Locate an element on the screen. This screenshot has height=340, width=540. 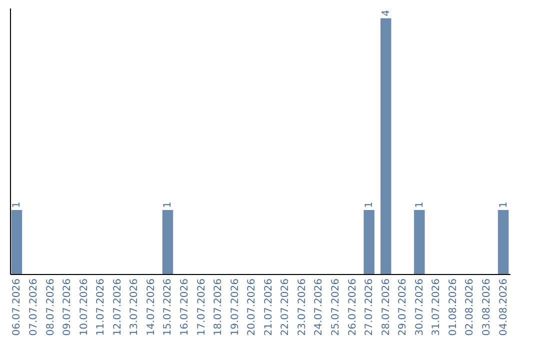
x-tick-label: 15.07.2026 is located at coordinates (168, 307).